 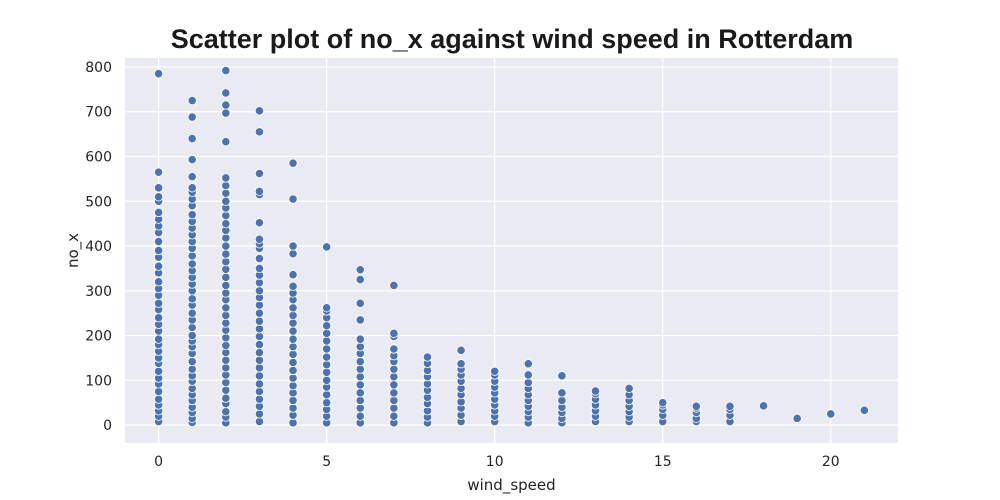 What do you see at coordinates (98, 292) in the screenshot?
I see `y-tick-label: 300` at bounding box center [98, 292].